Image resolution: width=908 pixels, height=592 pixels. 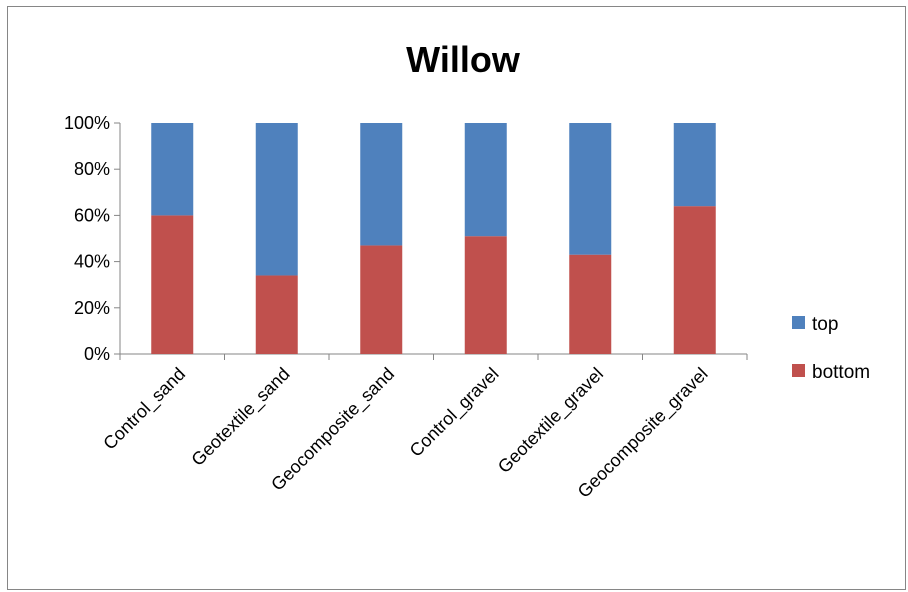 I want to click on bar-top-control-sand, so click(x=172, y=169).